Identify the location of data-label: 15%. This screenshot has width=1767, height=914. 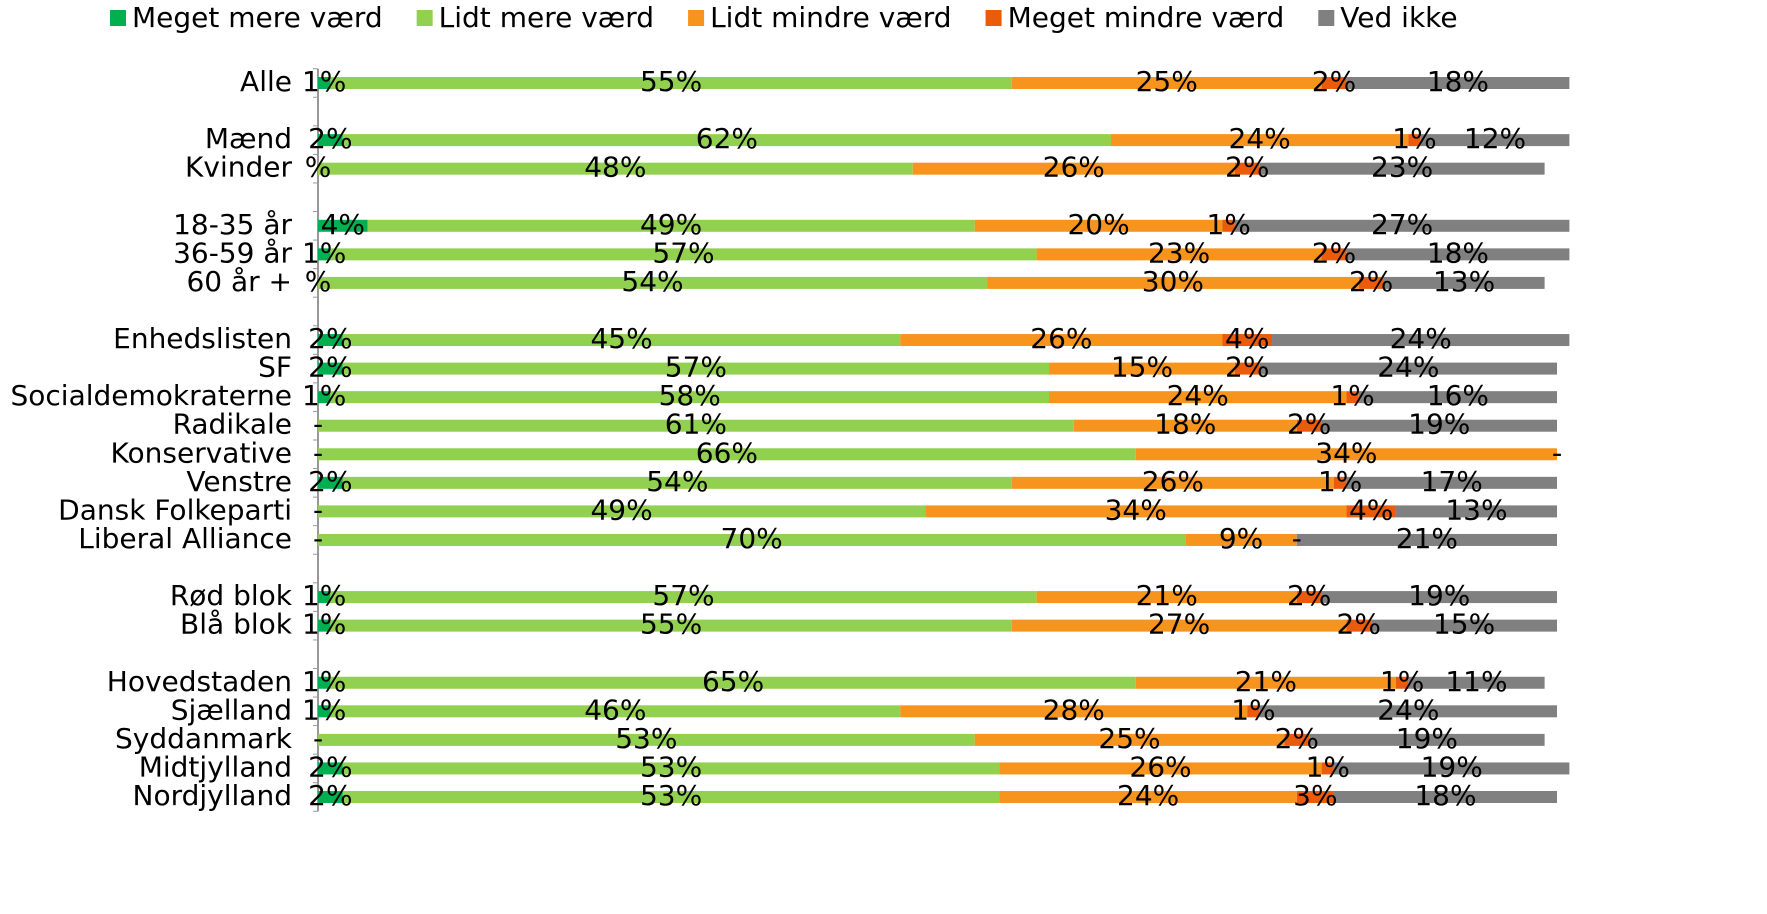
(1464, 624).